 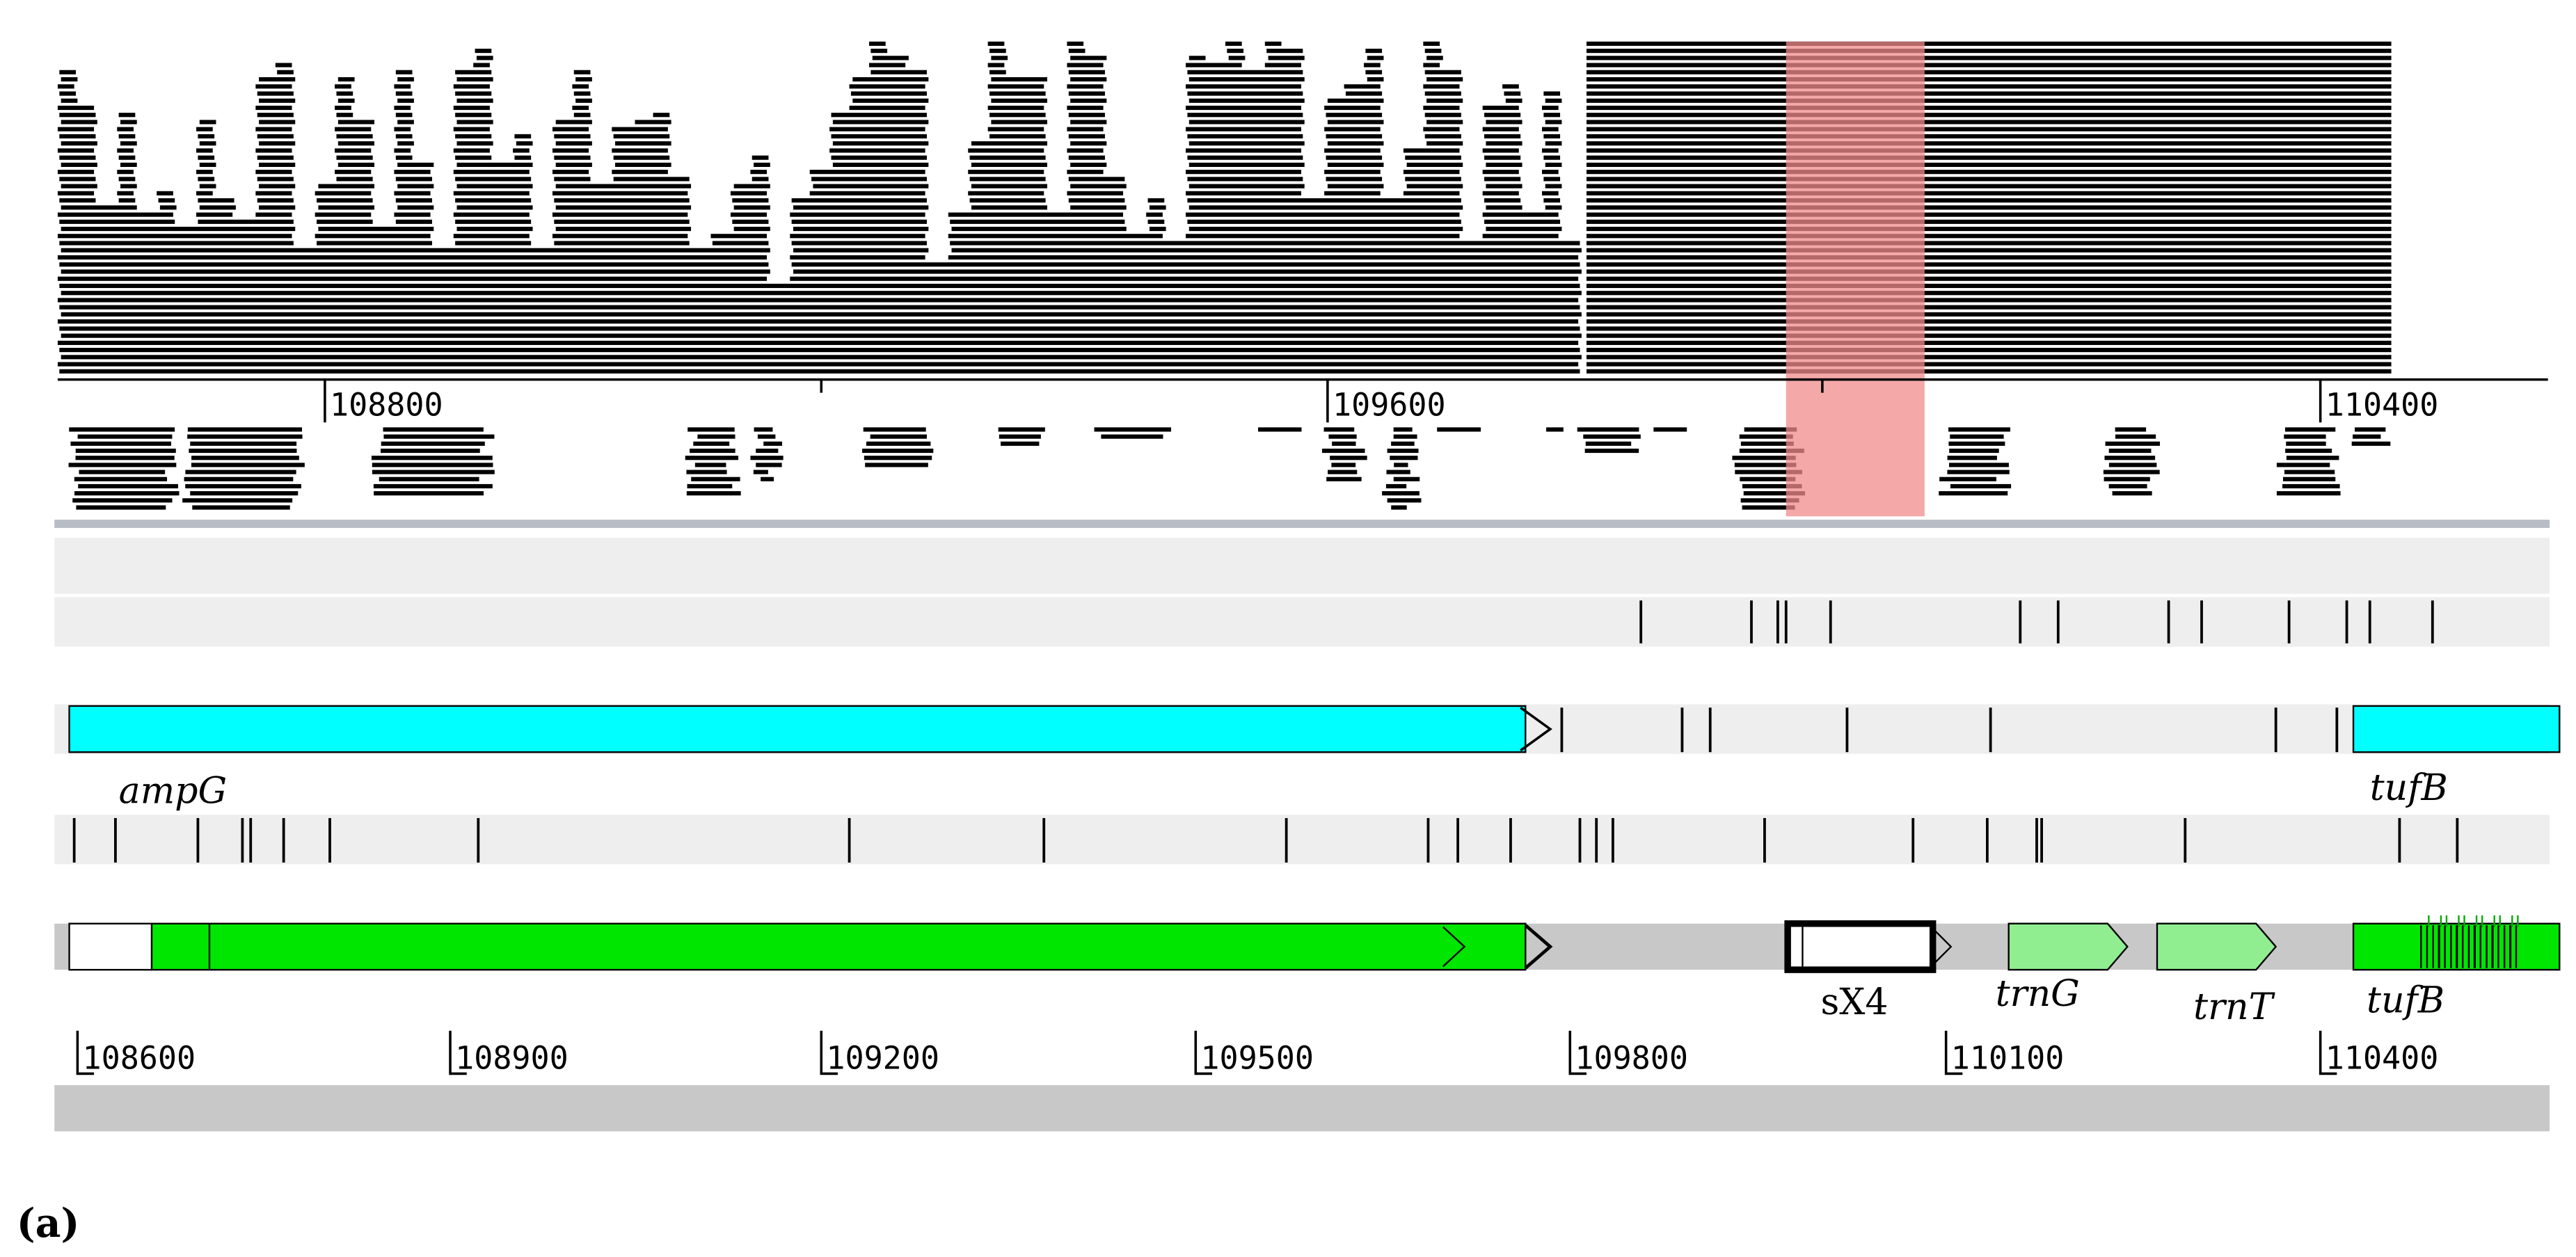 I want to click on tick-mark, so click(x=2328, y=1052).